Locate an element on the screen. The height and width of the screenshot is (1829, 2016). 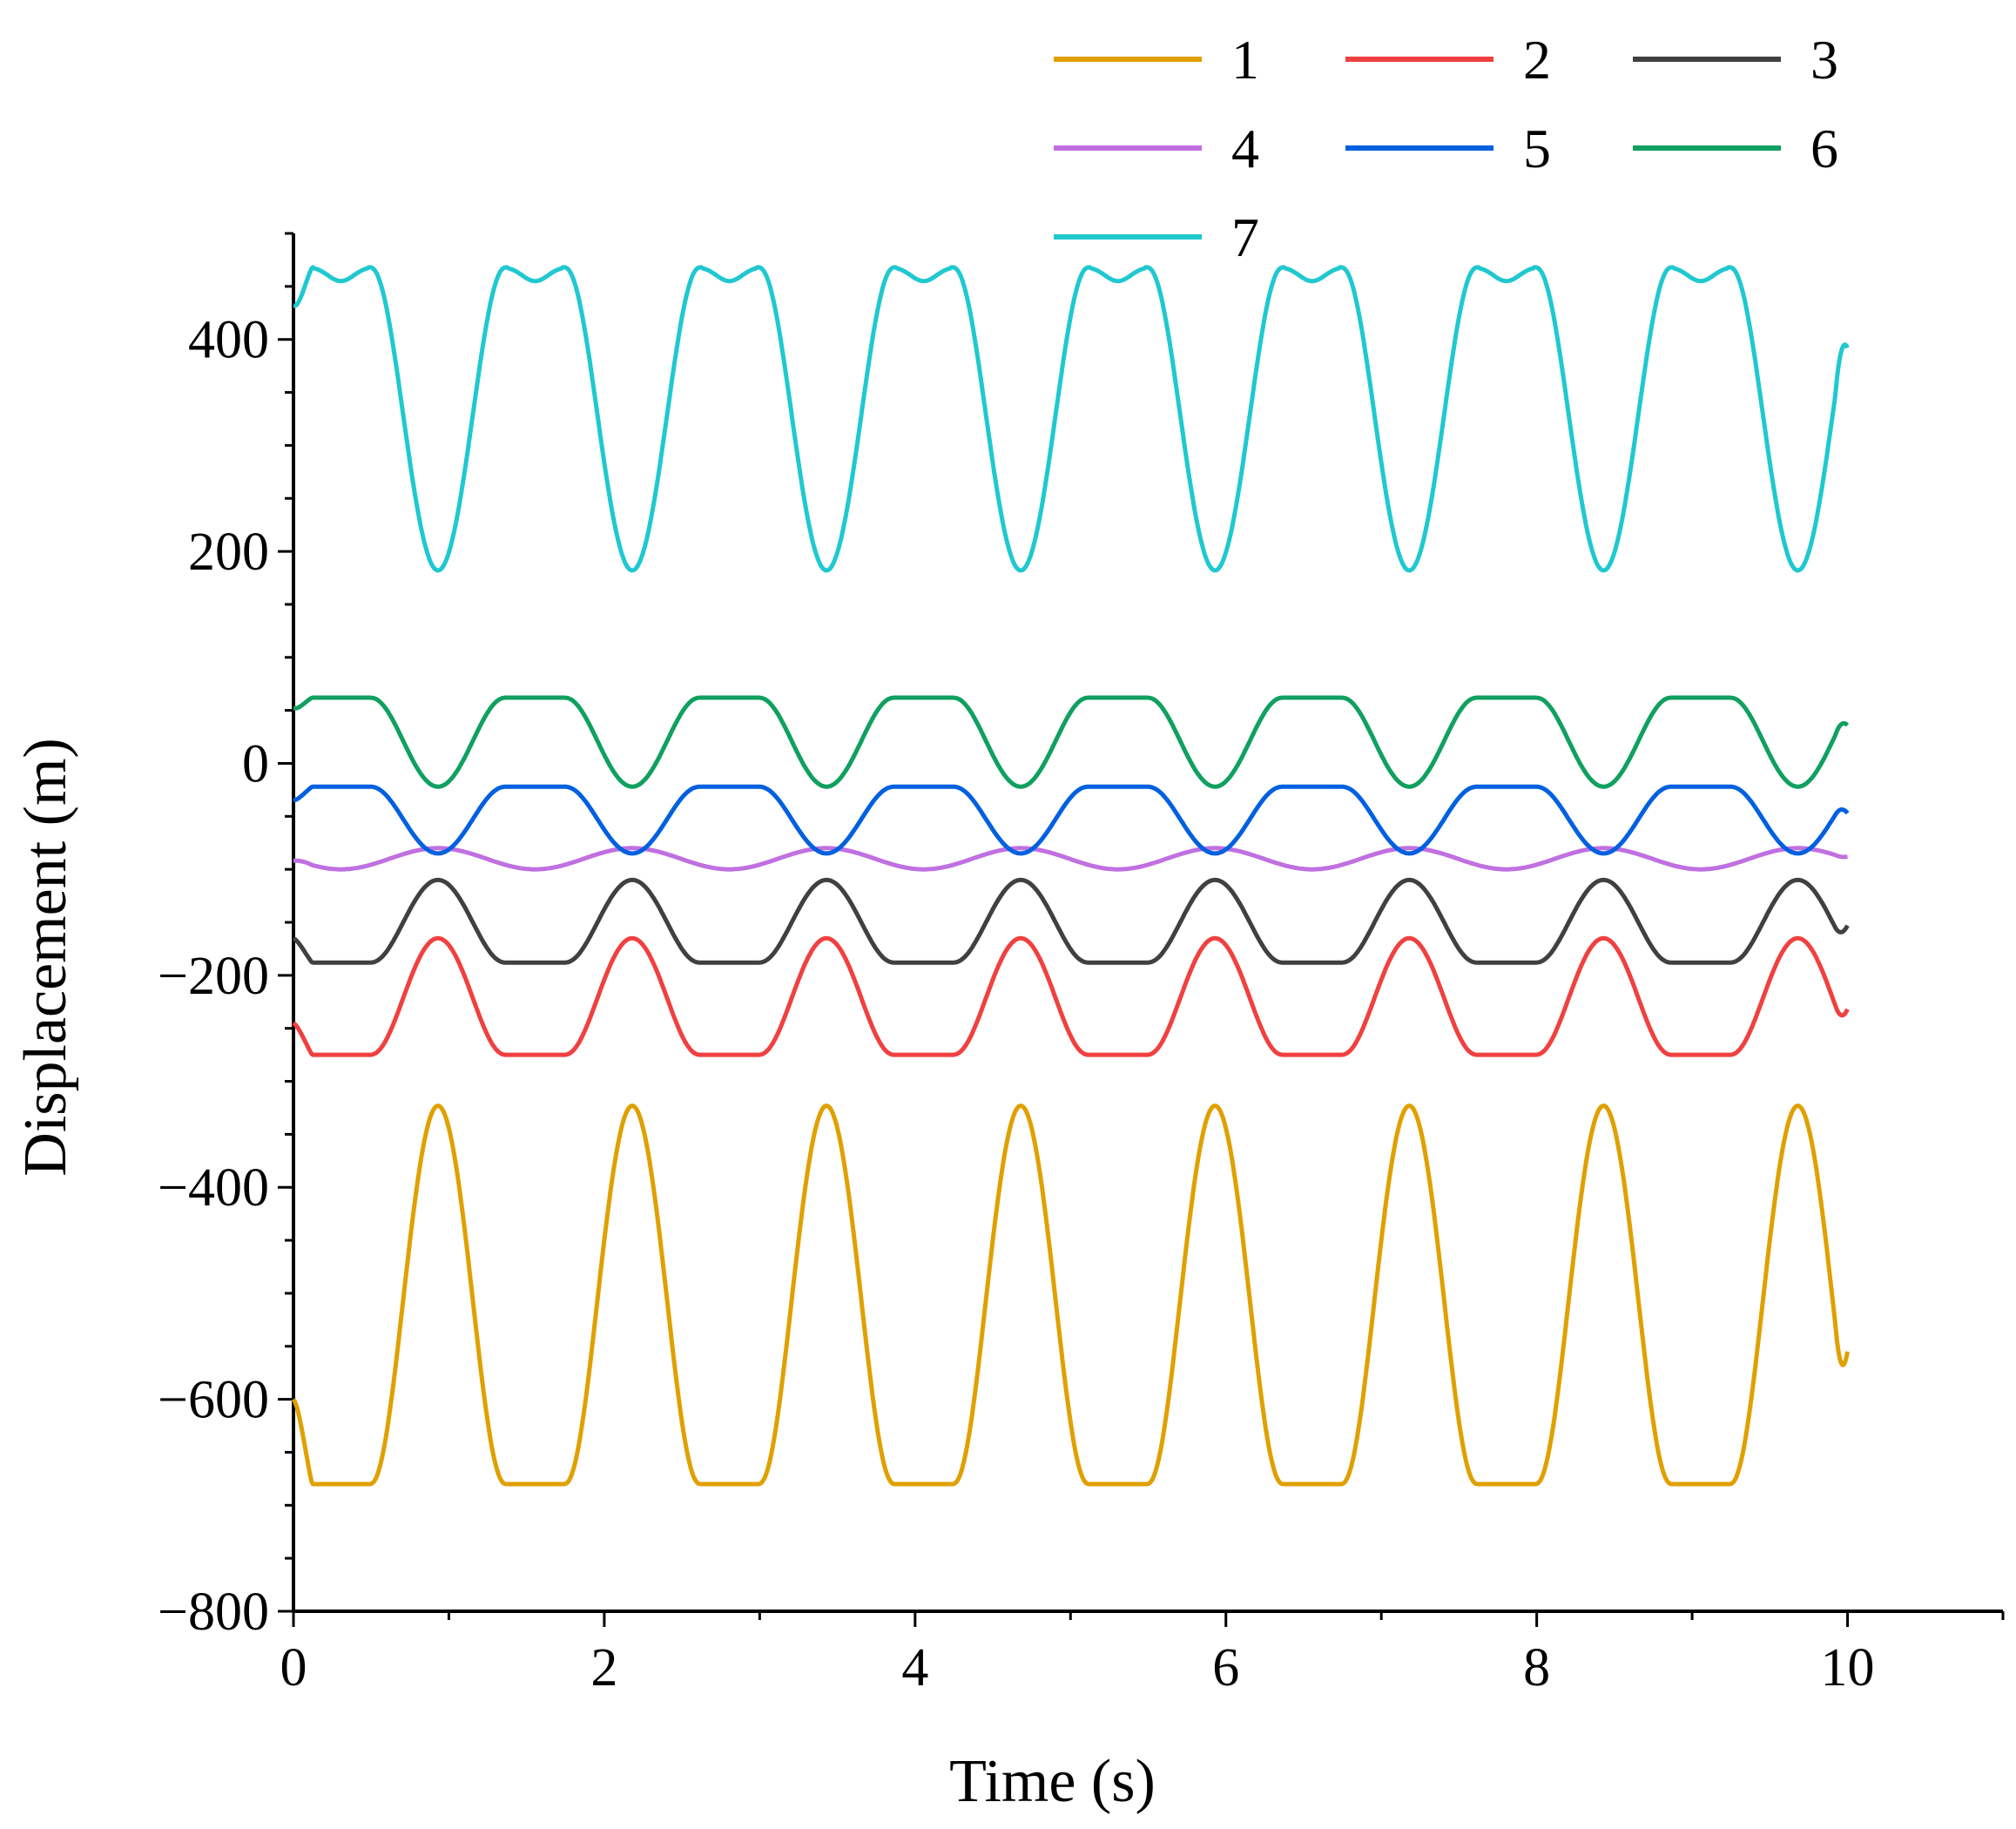
x-tick-label: 2 is located at coordinates (603, 1667).